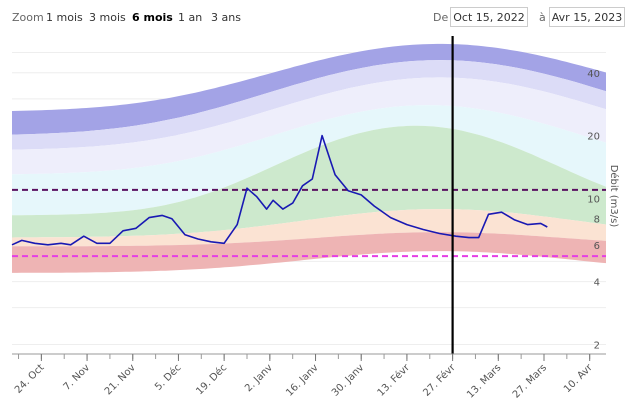 The width and height of the screenshot is (632, 400). Describe the element at coordinates (30, 379) in the screenshot. I see `x-tick-label: 24. Oct` at that location.